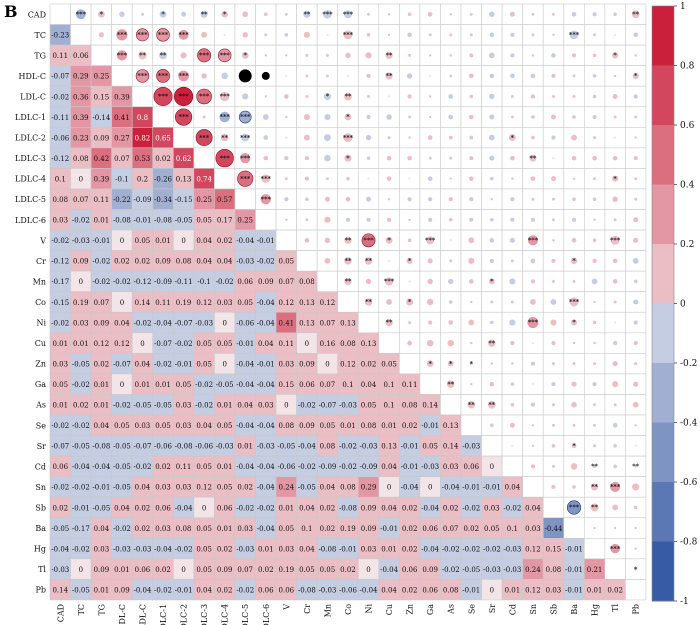 The height and width of the screenshot is (625, 700). Describe the element at coordinates (348, 405) in the screenshot. I see `lower-cell: -0.03` at that location.